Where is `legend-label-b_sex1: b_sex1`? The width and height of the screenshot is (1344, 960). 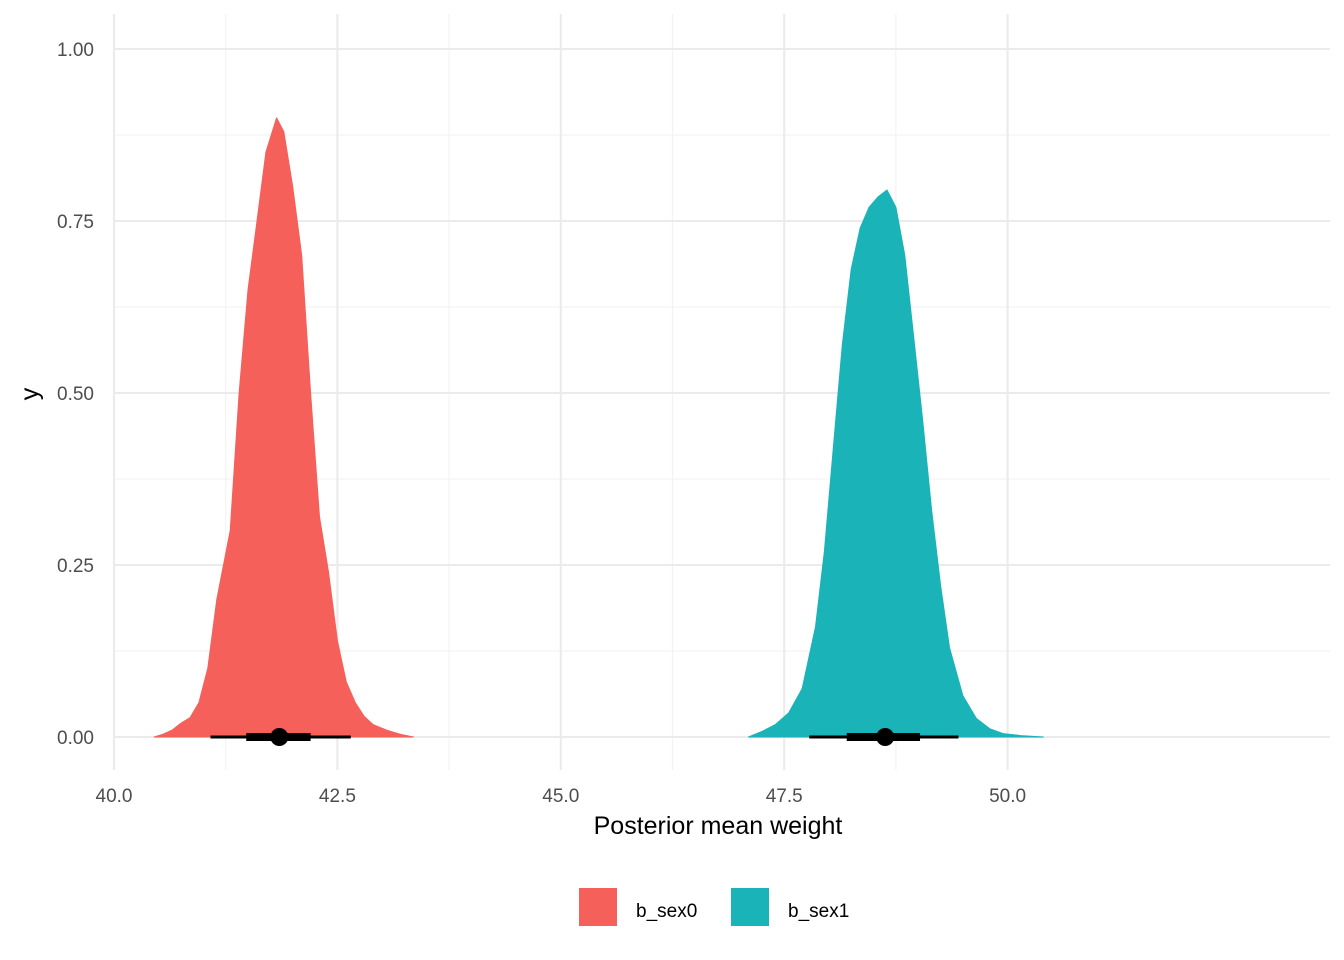
legend-label-b_sex1: b_sex1 is located at coordinates (818, 911).